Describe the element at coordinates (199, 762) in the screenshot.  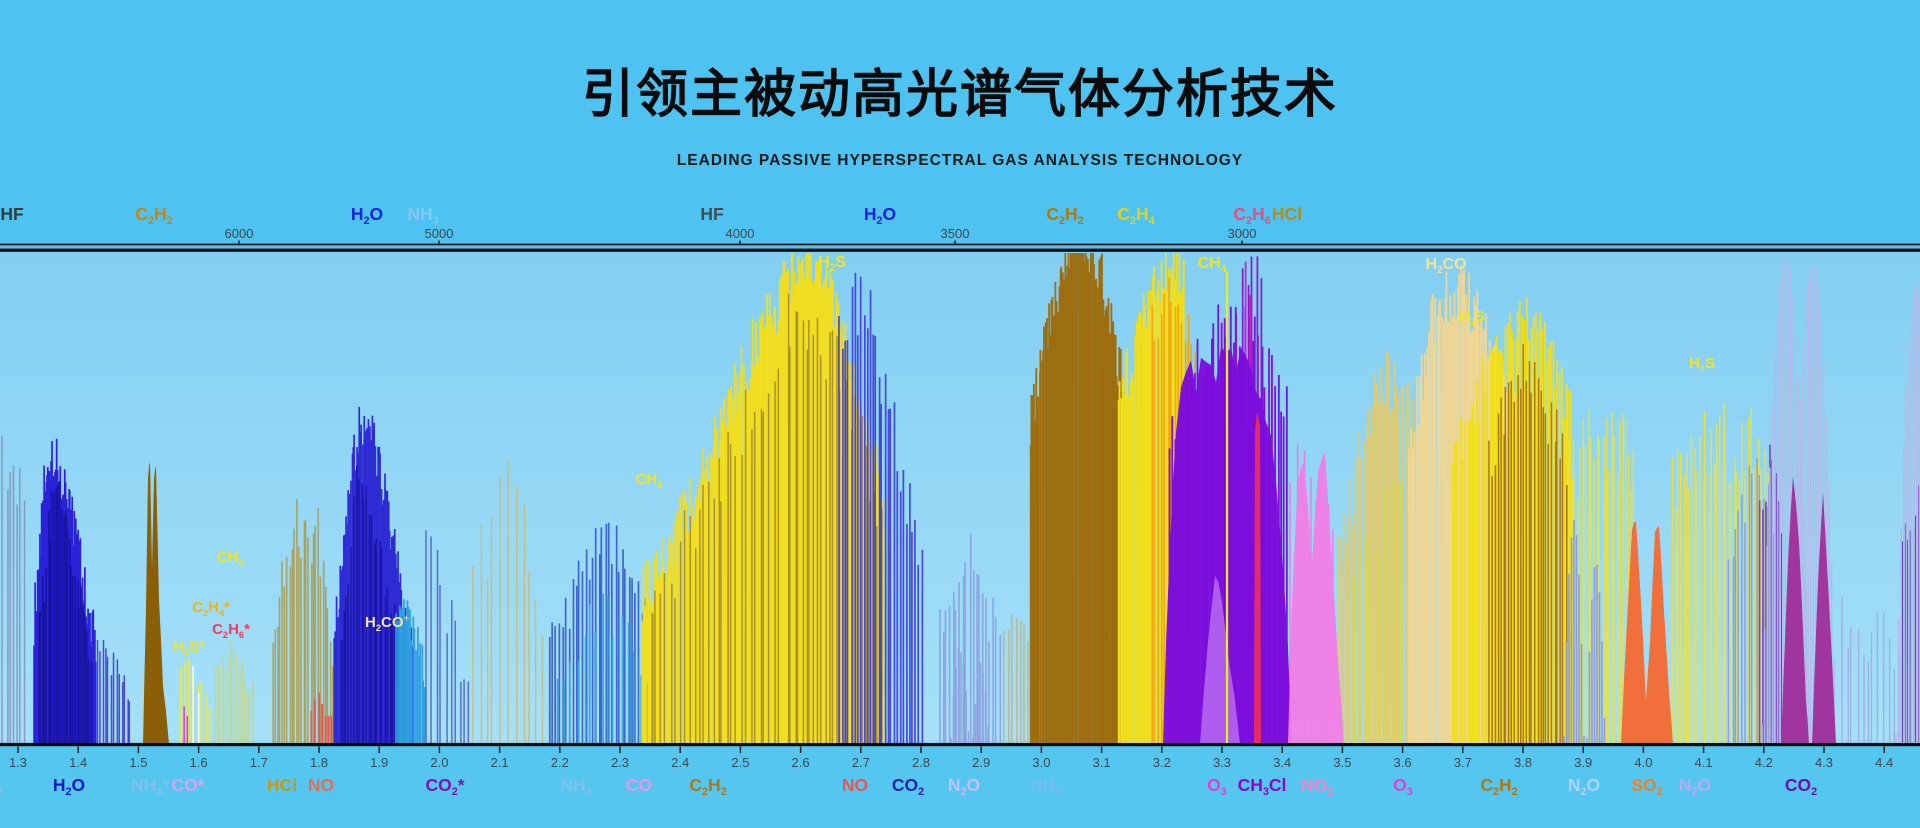
I see `bottom-tick-label: 1.6` at that location.